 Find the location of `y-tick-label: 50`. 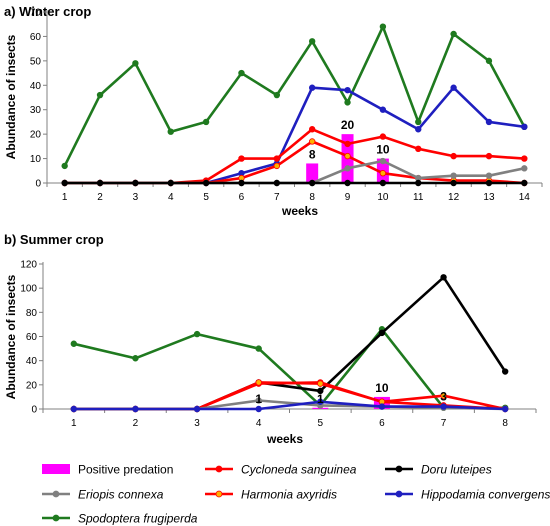

y-tick-label: 50 is located at coordinates (36, 61).